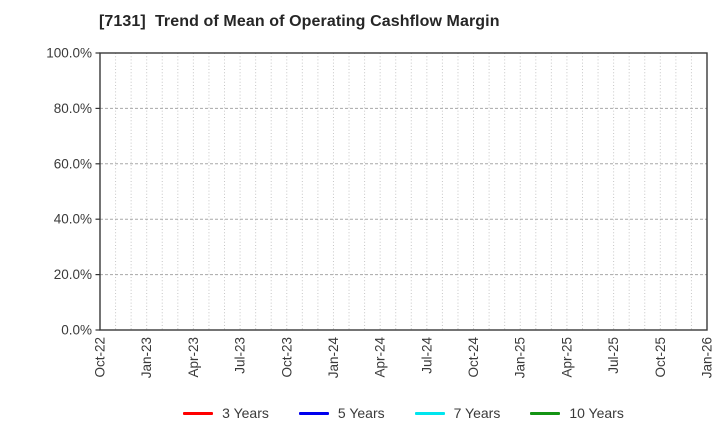  What do you see at coordinates (73, 219) in the screenshot?
I see `y-tick-label: 40.0%` at bounding box center [73, 219].